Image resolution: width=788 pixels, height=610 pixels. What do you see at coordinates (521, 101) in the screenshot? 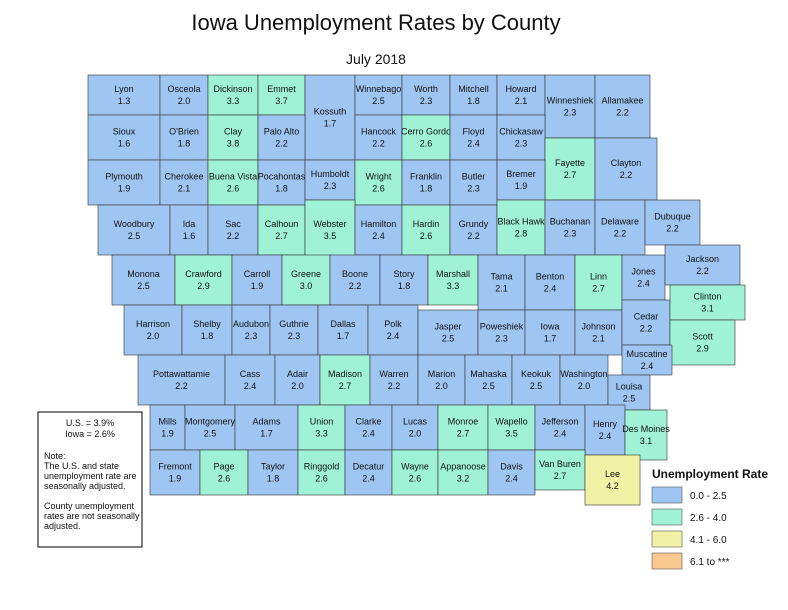
I see `county-rate: 2.1` at bounding box center [521, 101].